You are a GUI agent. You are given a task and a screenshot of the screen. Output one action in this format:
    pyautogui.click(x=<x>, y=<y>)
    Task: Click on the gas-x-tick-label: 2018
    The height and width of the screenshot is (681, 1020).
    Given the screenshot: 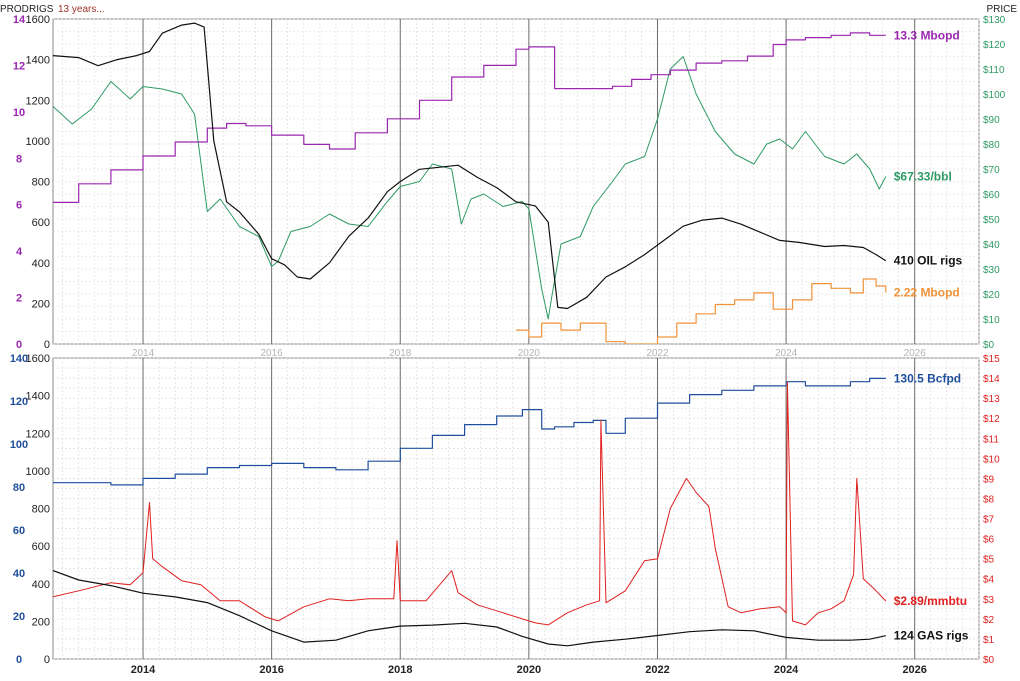 What is the action you would take?
    pyautogui.click(x=400, y=670)
    